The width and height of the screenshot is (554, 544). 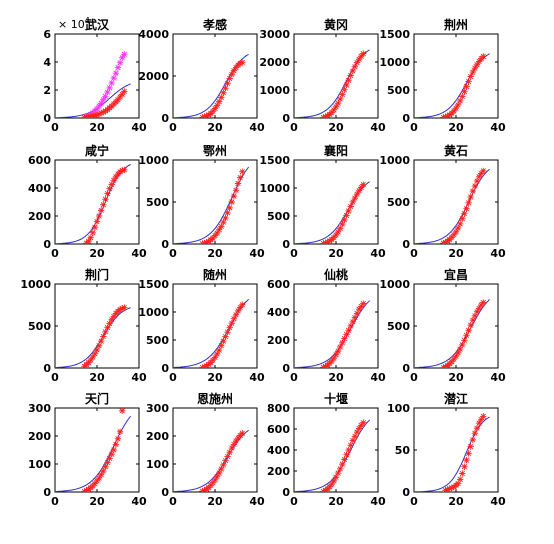 What do you see at coordinates (153, 34) in the screenshot?
I see `y-tick-label: 4000` at bounding box center [153, 34].